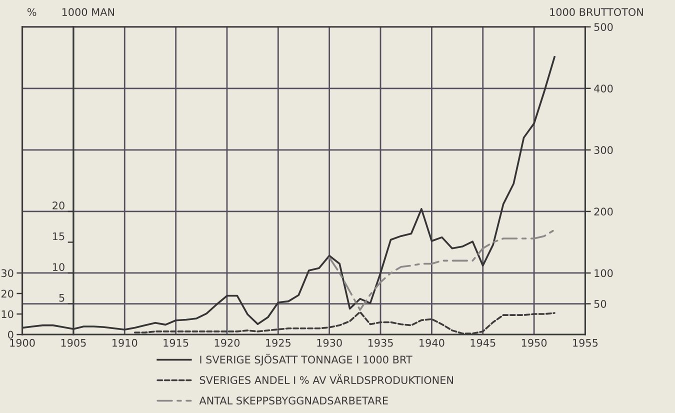 The image size is (675, 413). I want to click on y-tick-label: 20, so click(7, 294).